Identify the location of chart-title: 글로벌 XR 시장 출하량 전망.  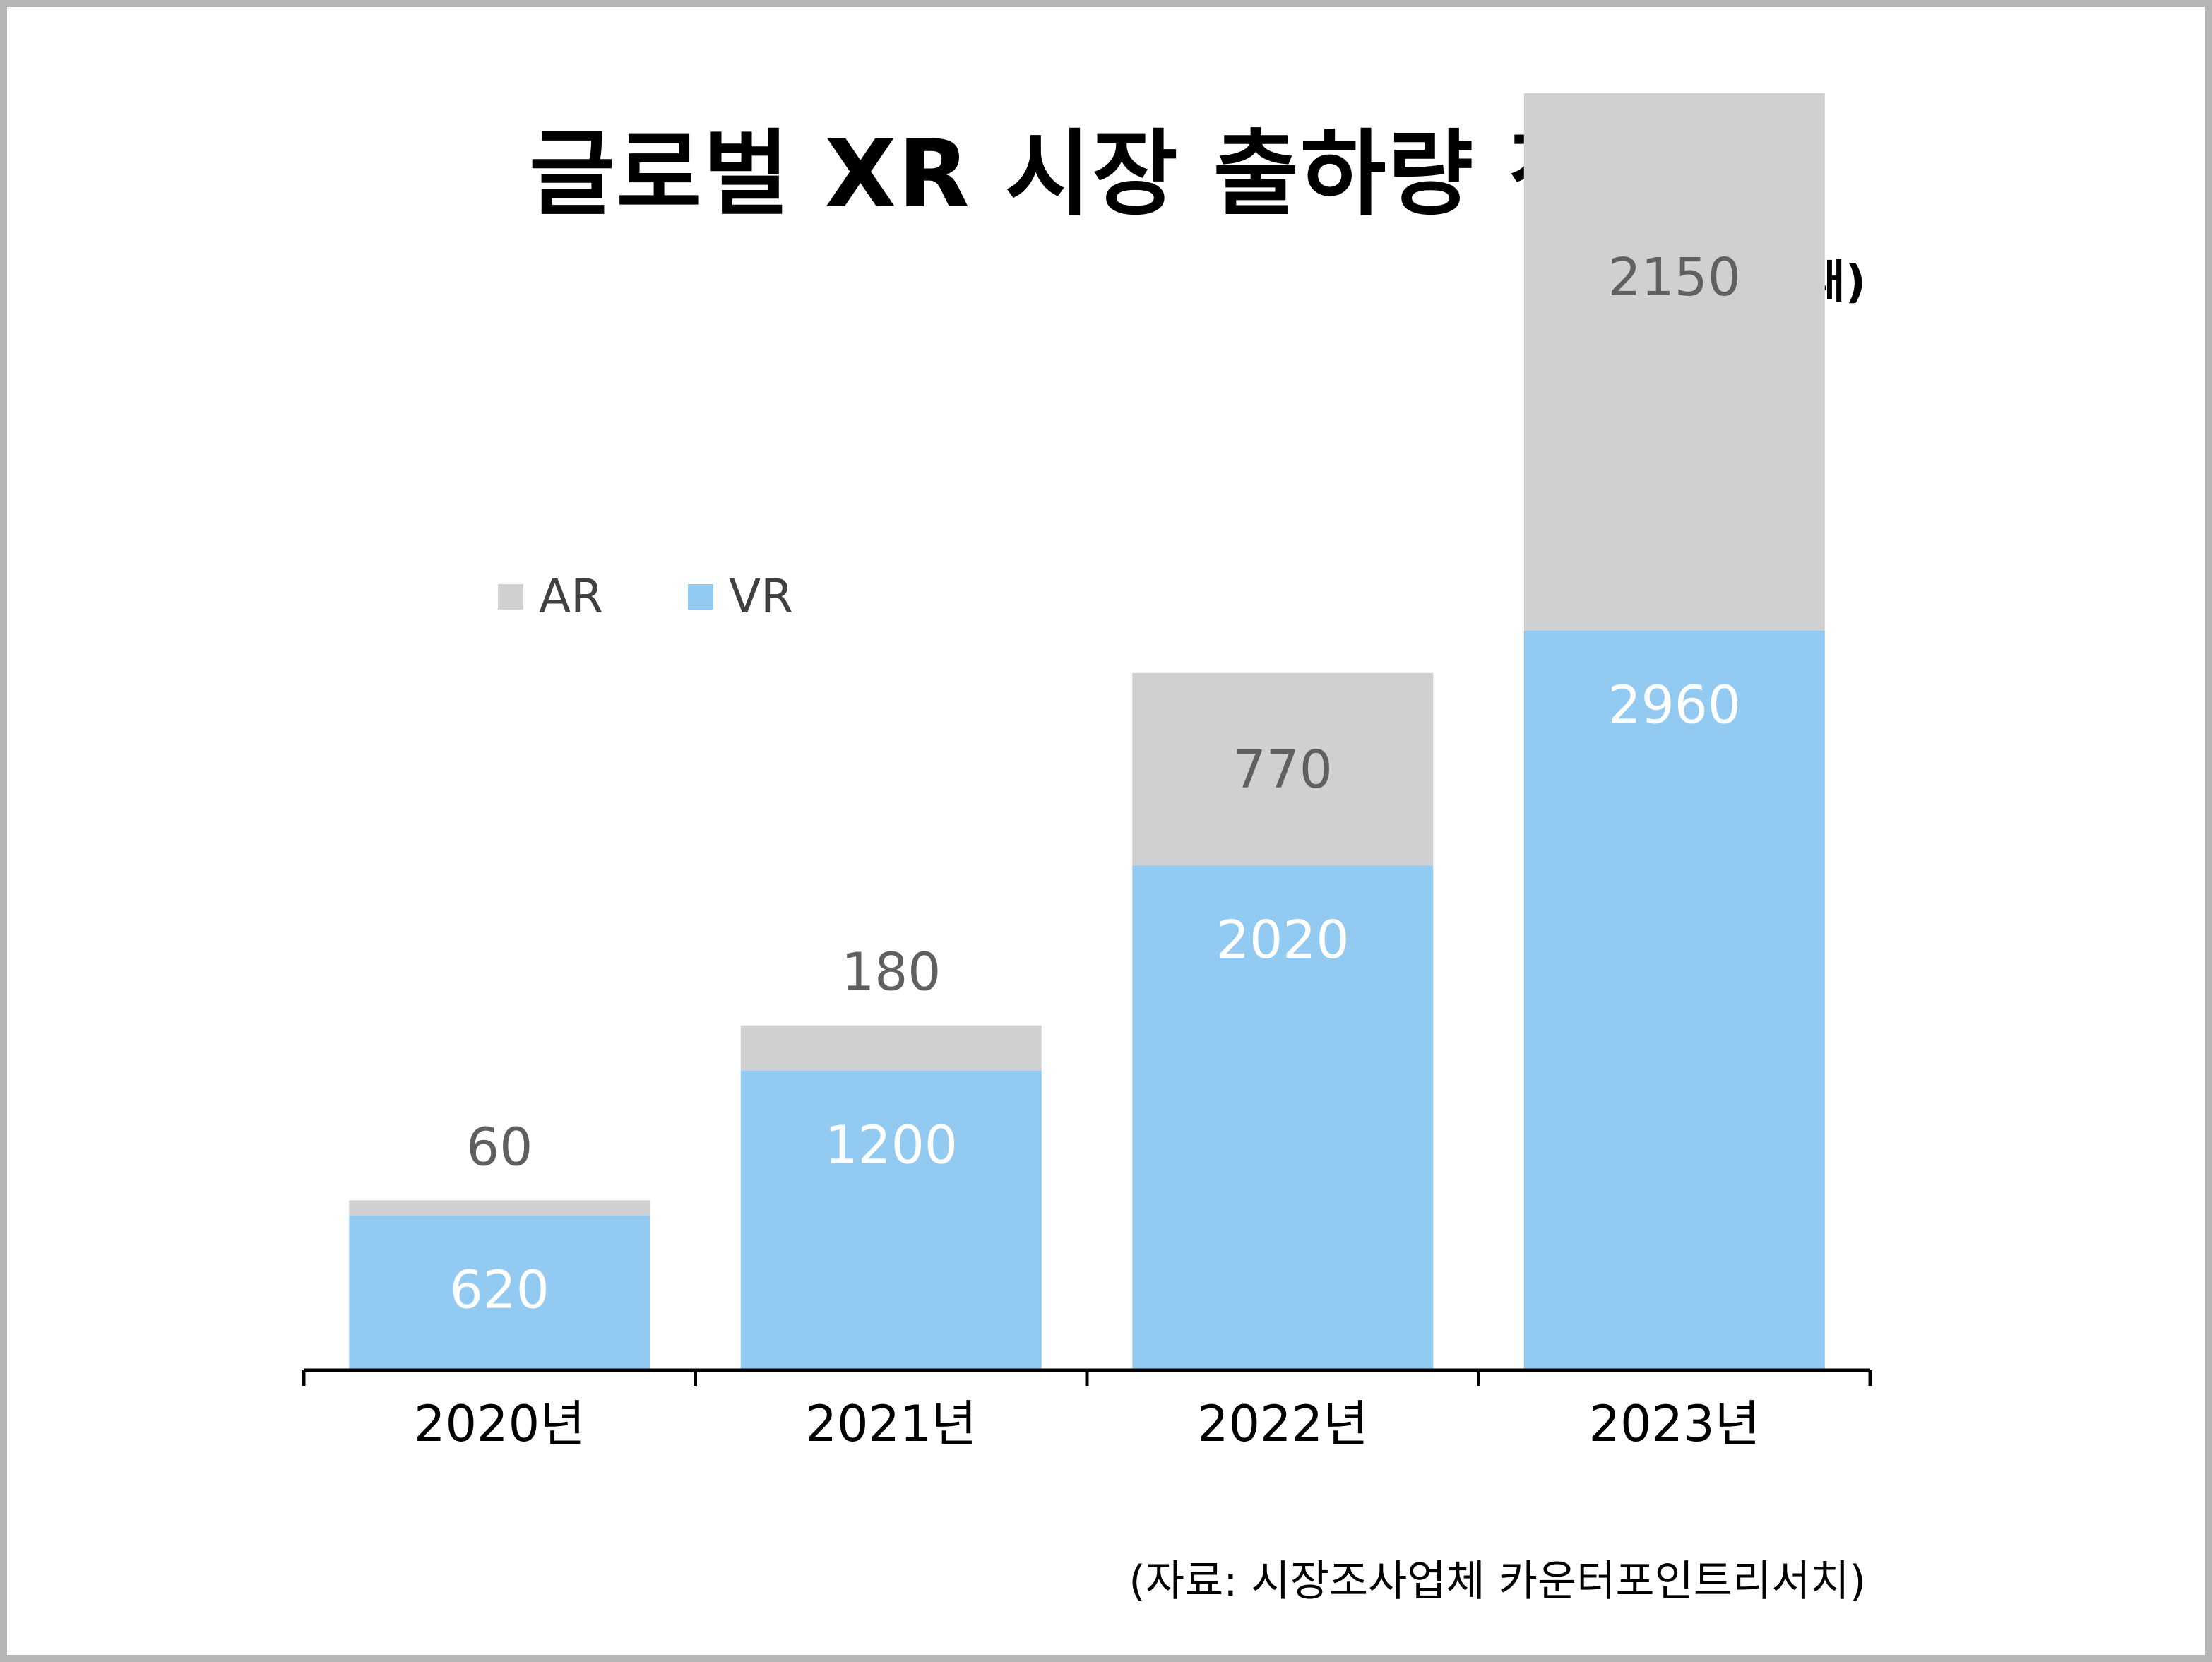
(1106, 175).